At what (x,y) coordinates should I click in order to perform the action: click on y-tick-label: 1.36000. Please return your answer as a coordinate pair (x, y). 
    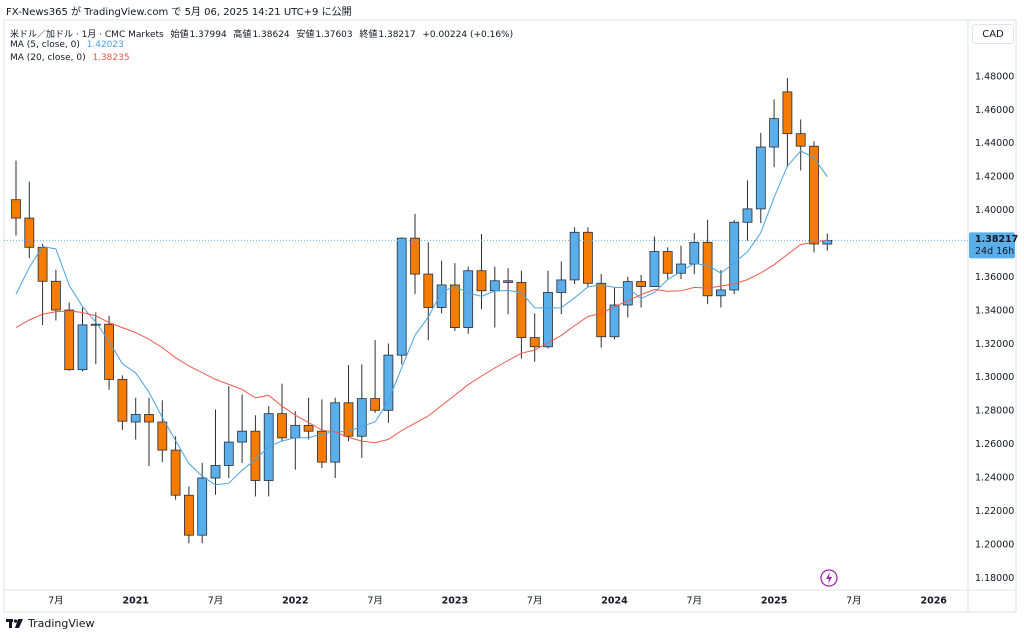
    Looking at the image, I should click on (994, 277).